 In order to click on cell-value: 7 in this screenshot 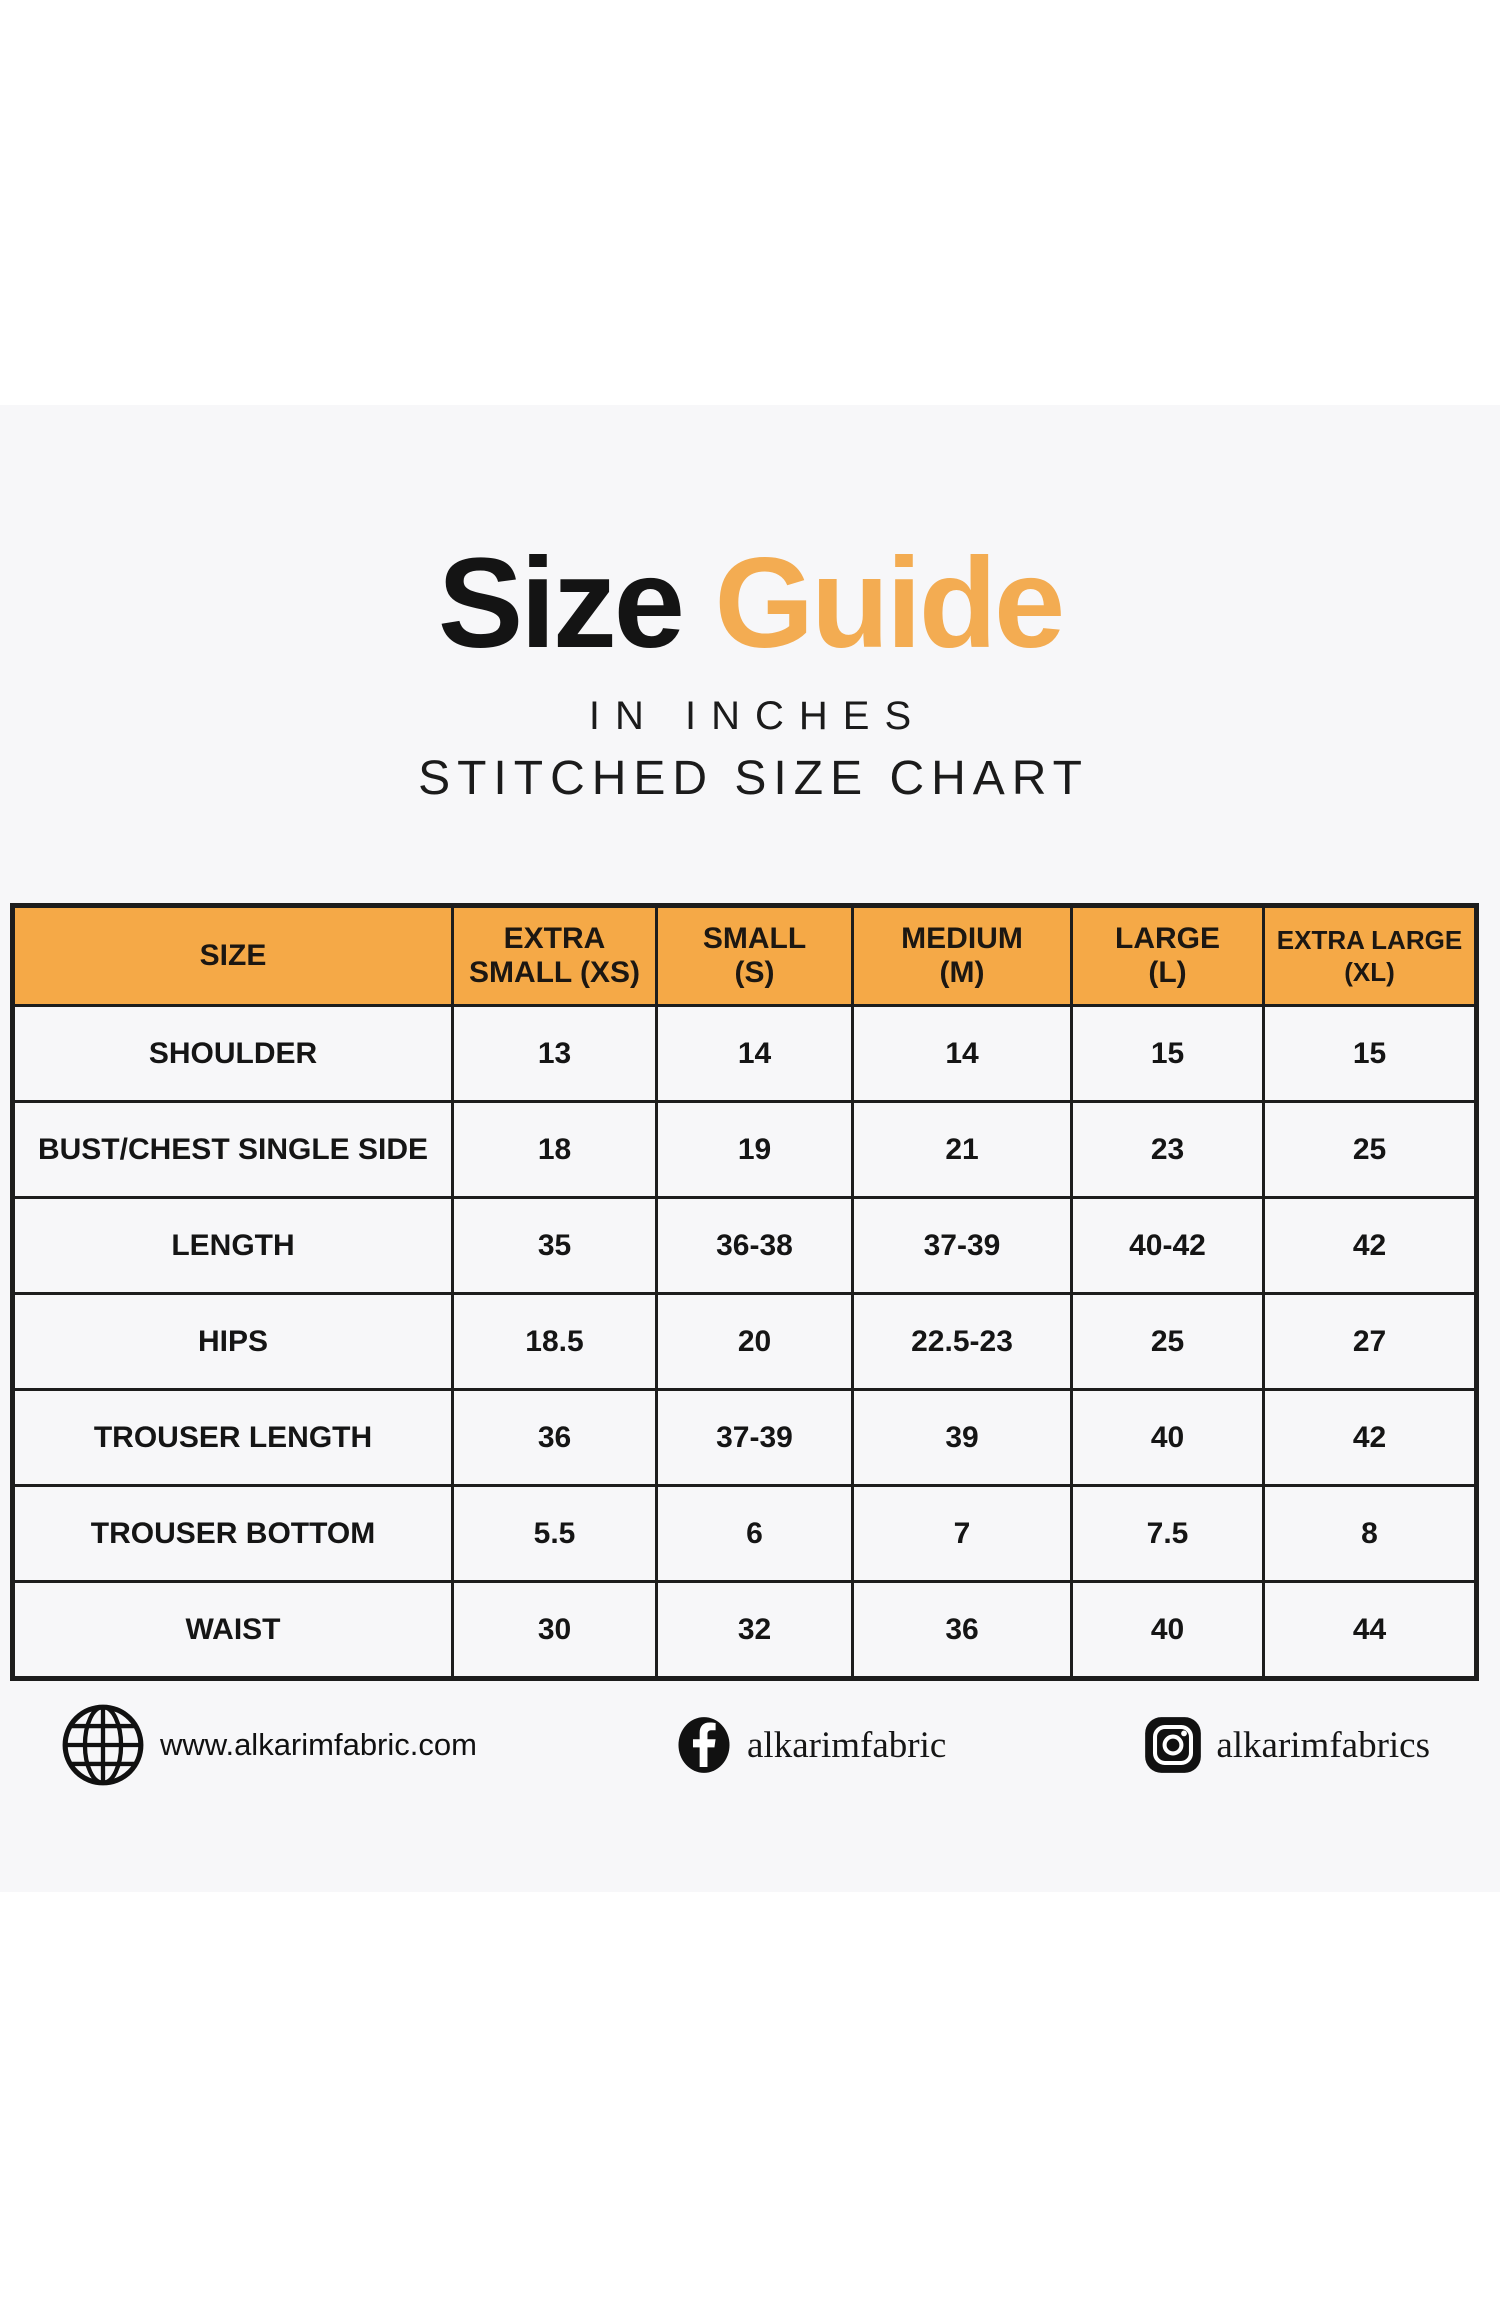, I will do `click(962, 1533)`.